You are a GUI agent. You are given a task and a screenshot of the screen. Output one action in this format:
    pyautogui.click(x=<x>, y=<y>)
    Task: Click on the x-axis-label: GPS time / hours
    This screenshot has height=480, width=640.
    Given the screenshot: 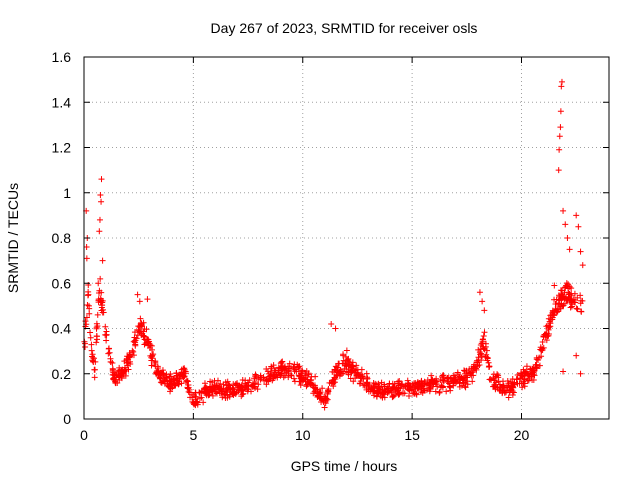 What is the action you would take?
    pyautogui.click(x=344, y=466)
    